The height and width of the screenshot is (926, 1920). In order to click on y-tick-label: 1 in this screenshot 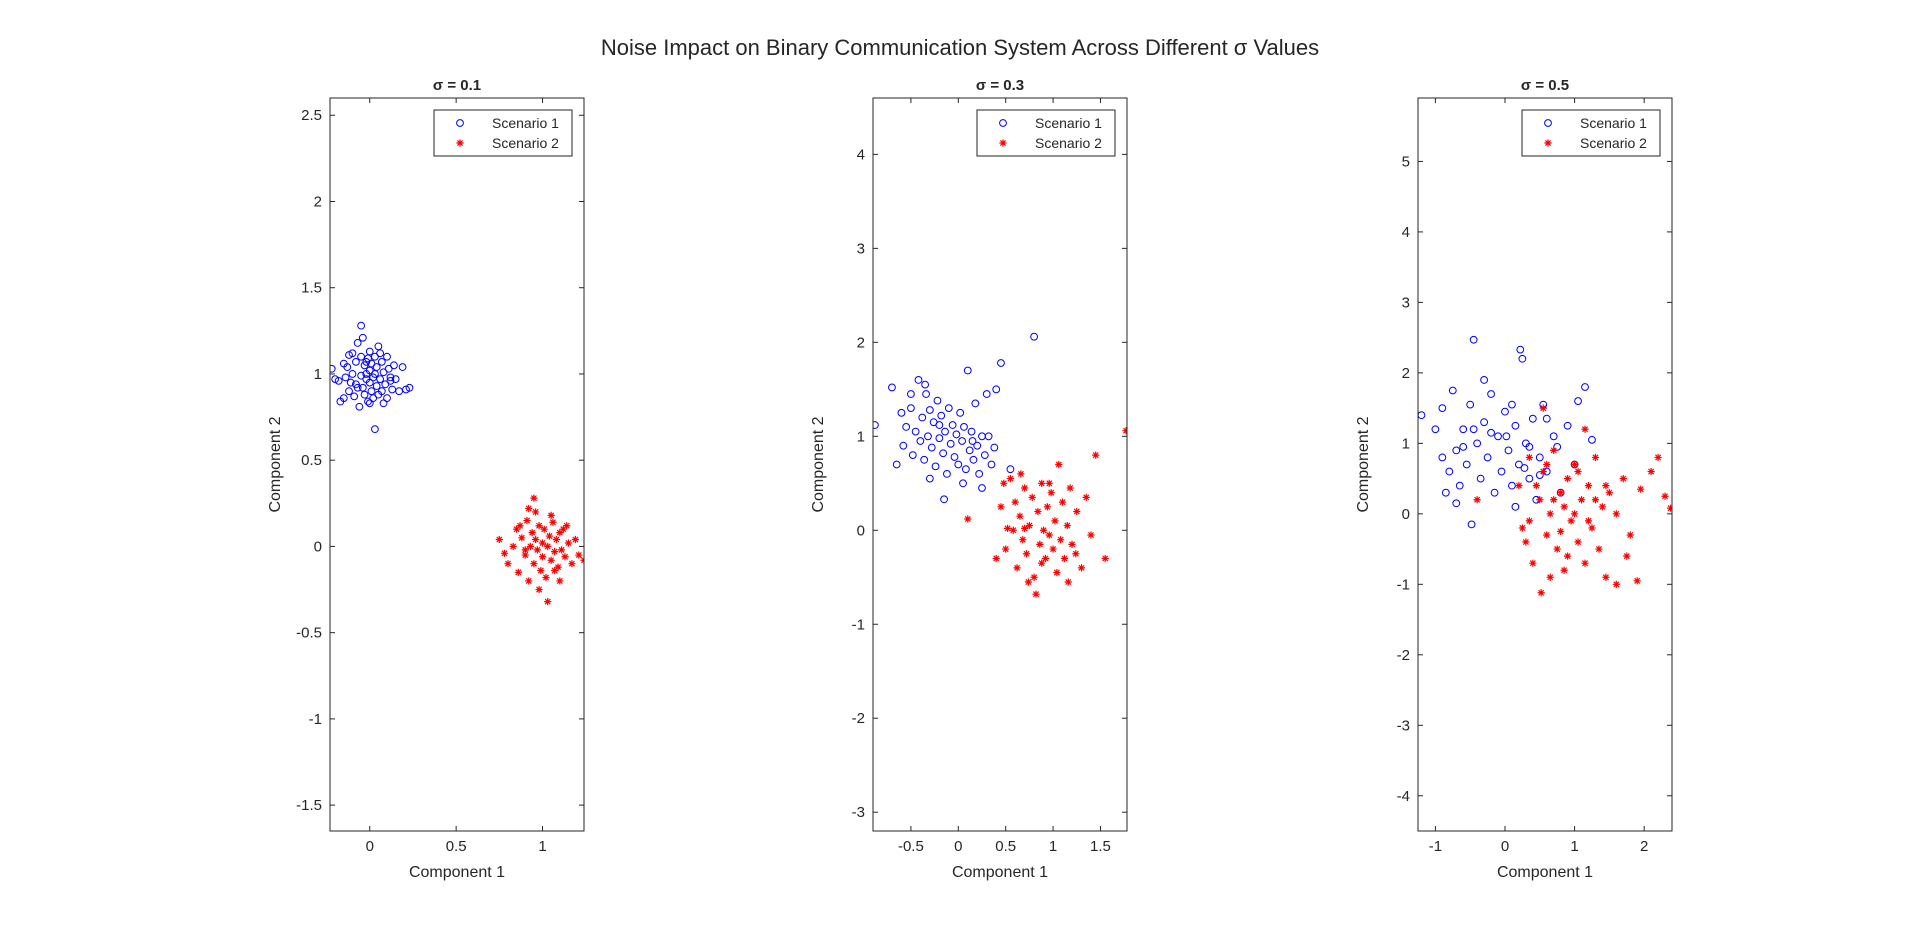, I will do `click(1406, 443)`.